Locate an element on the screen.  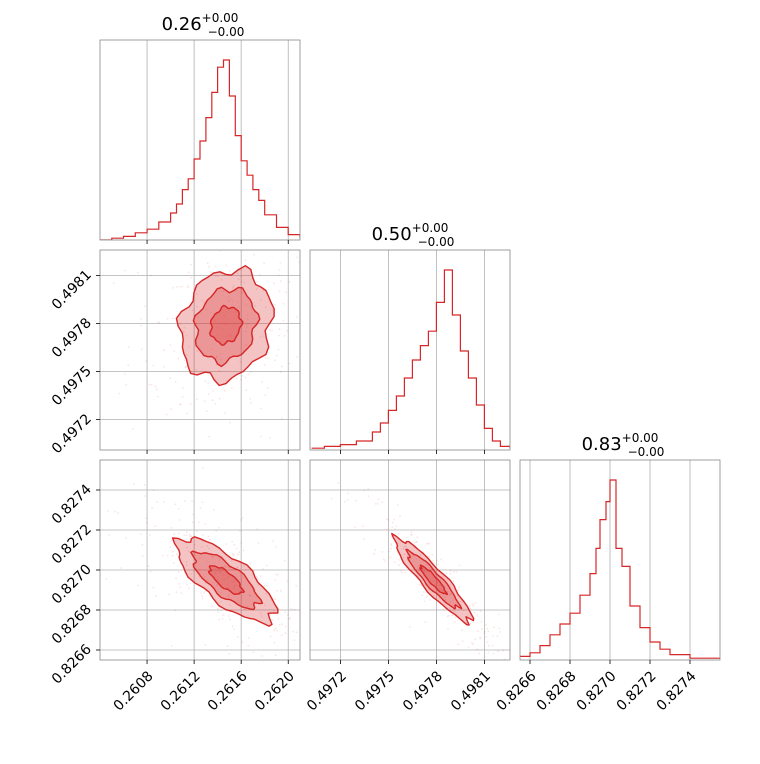
contour-level is located at coordinates (433, 579).